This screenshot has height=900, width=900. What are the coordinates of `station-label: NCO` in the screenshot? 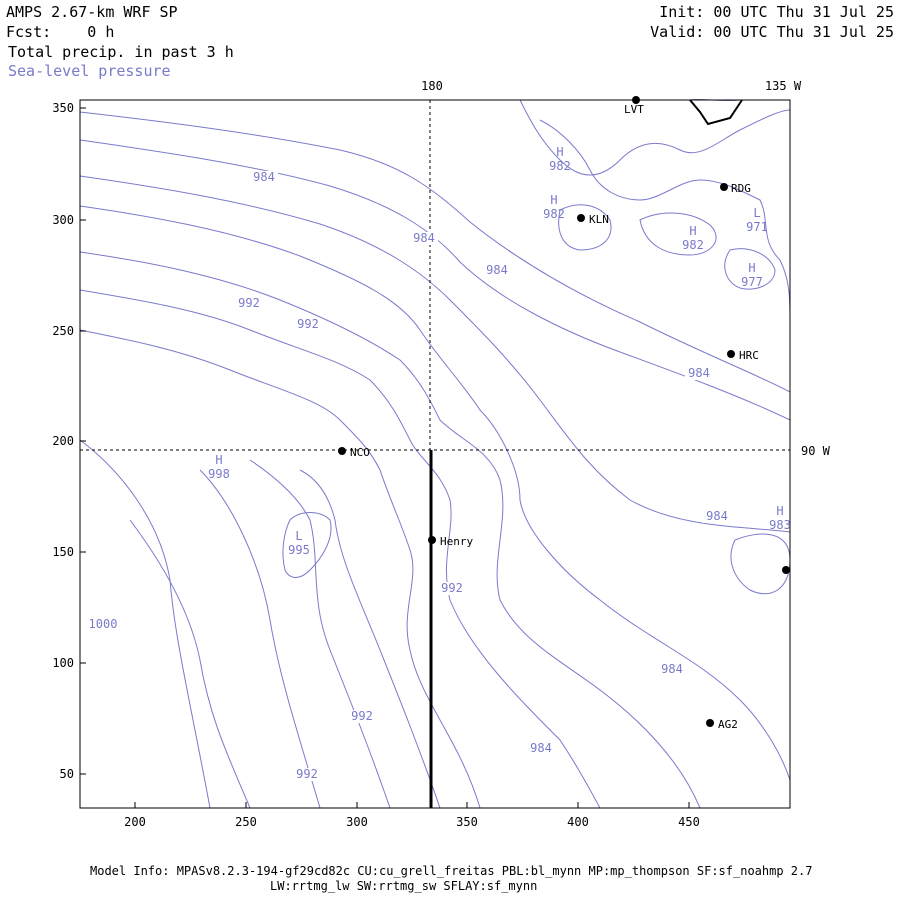 It's located at (360, 452).